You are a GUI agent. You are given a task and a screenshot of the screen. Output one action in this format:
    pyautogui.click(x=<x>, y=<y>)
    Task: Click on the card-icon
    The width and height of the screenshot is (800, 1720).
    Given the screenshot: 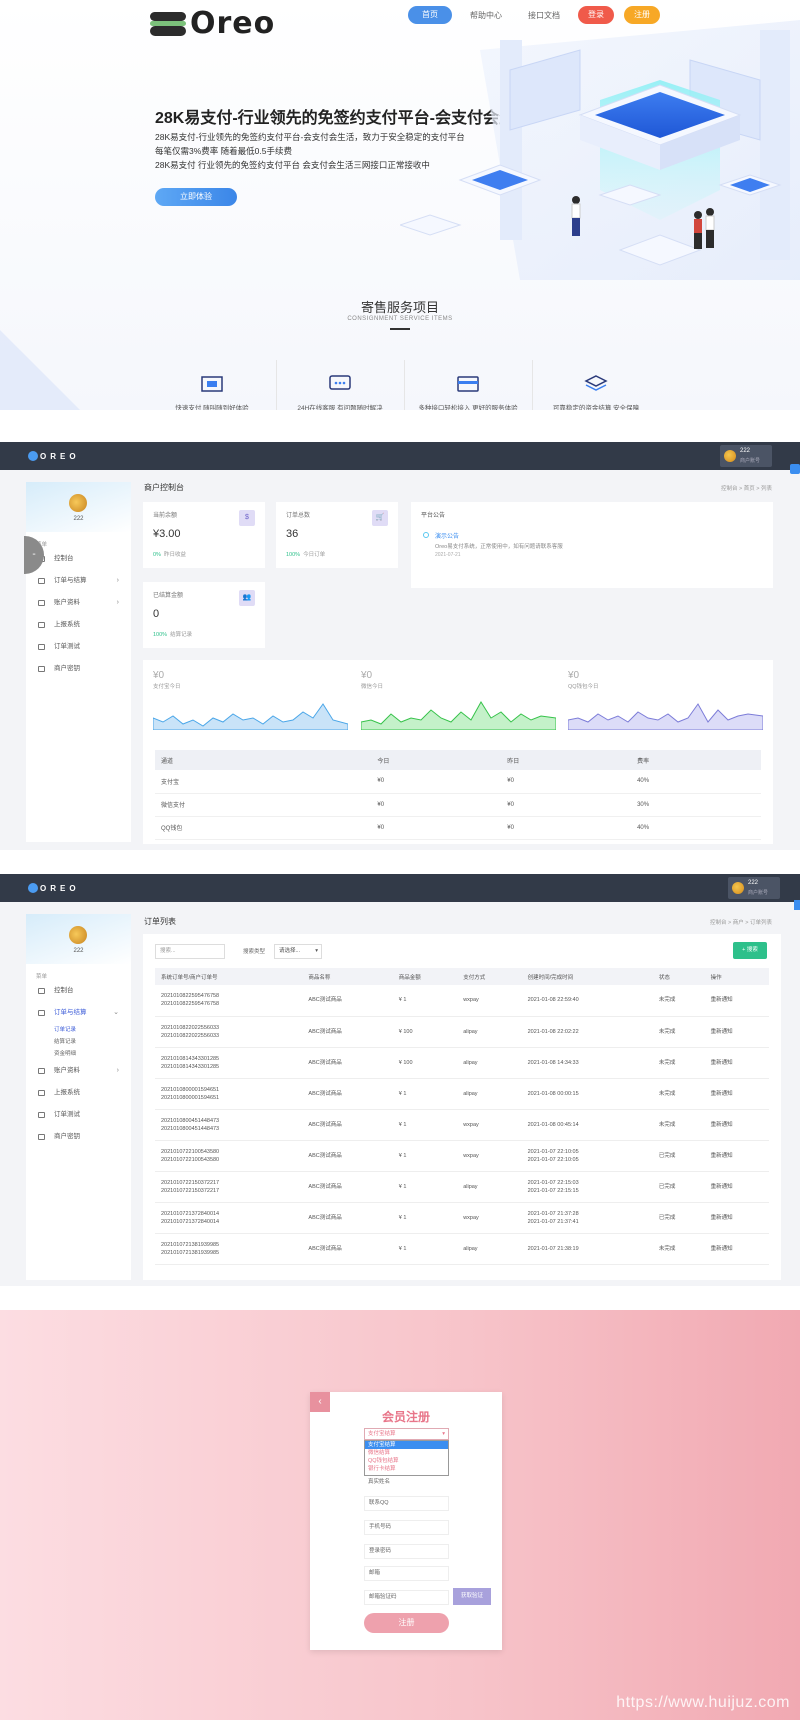 What is the action you would take?
    pyautogui.click(x=468, y=384)
    